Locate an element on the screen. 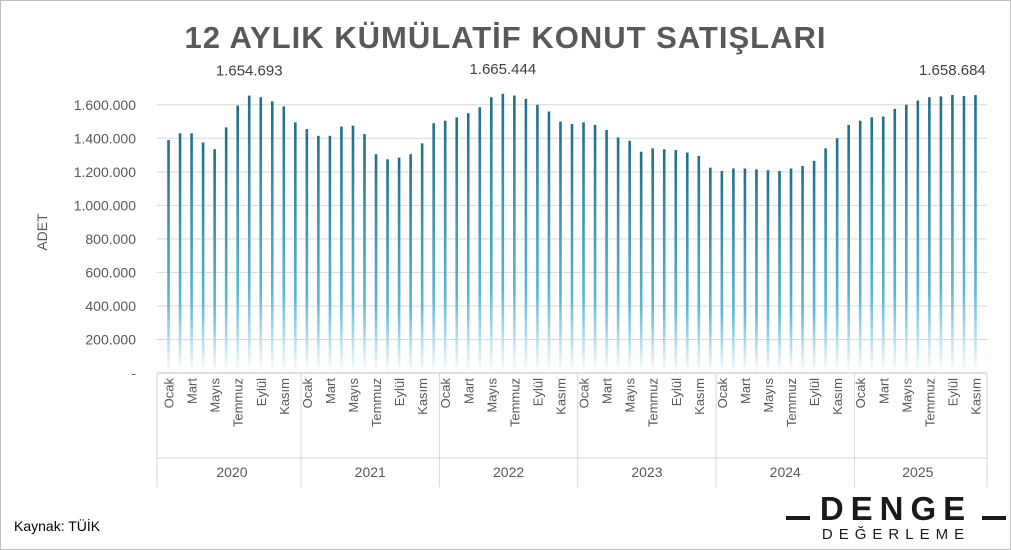 Image resolution: width=1011 pixels, height=550 pixels. x-tick-label-year: 2020 is located at coordinates (231, 472).